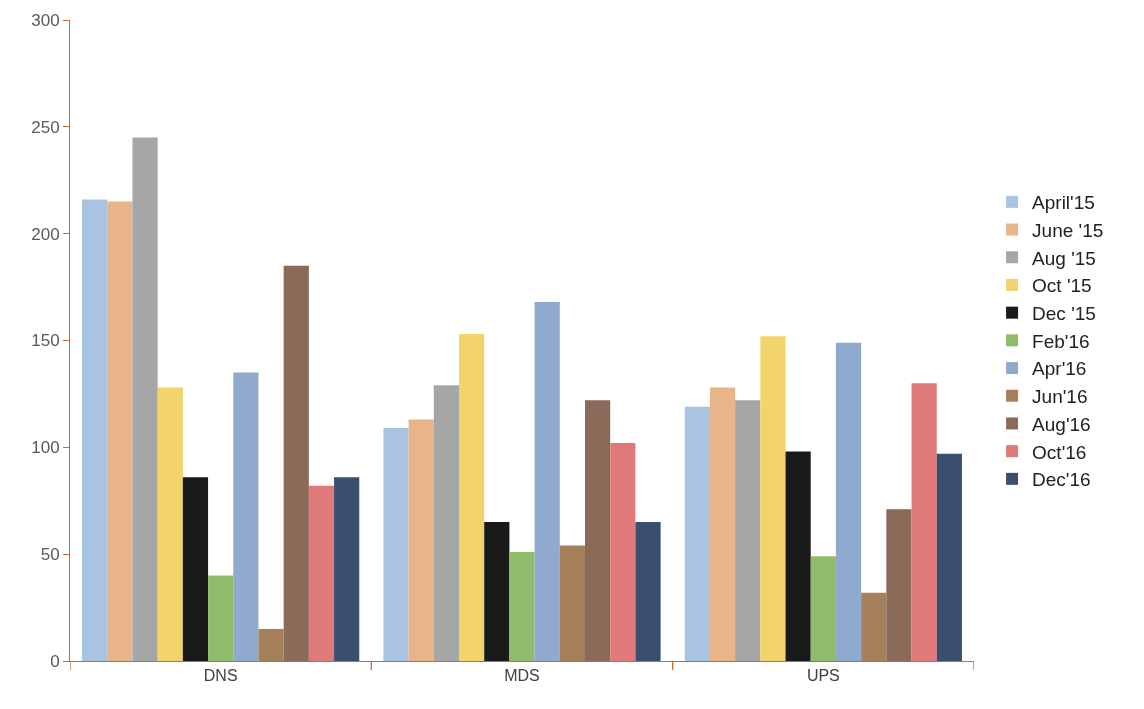 Image resolution: width=1144 pixels, height=709 pixels. I want to click on legend-label: Feb'16, so click(1061, 341).